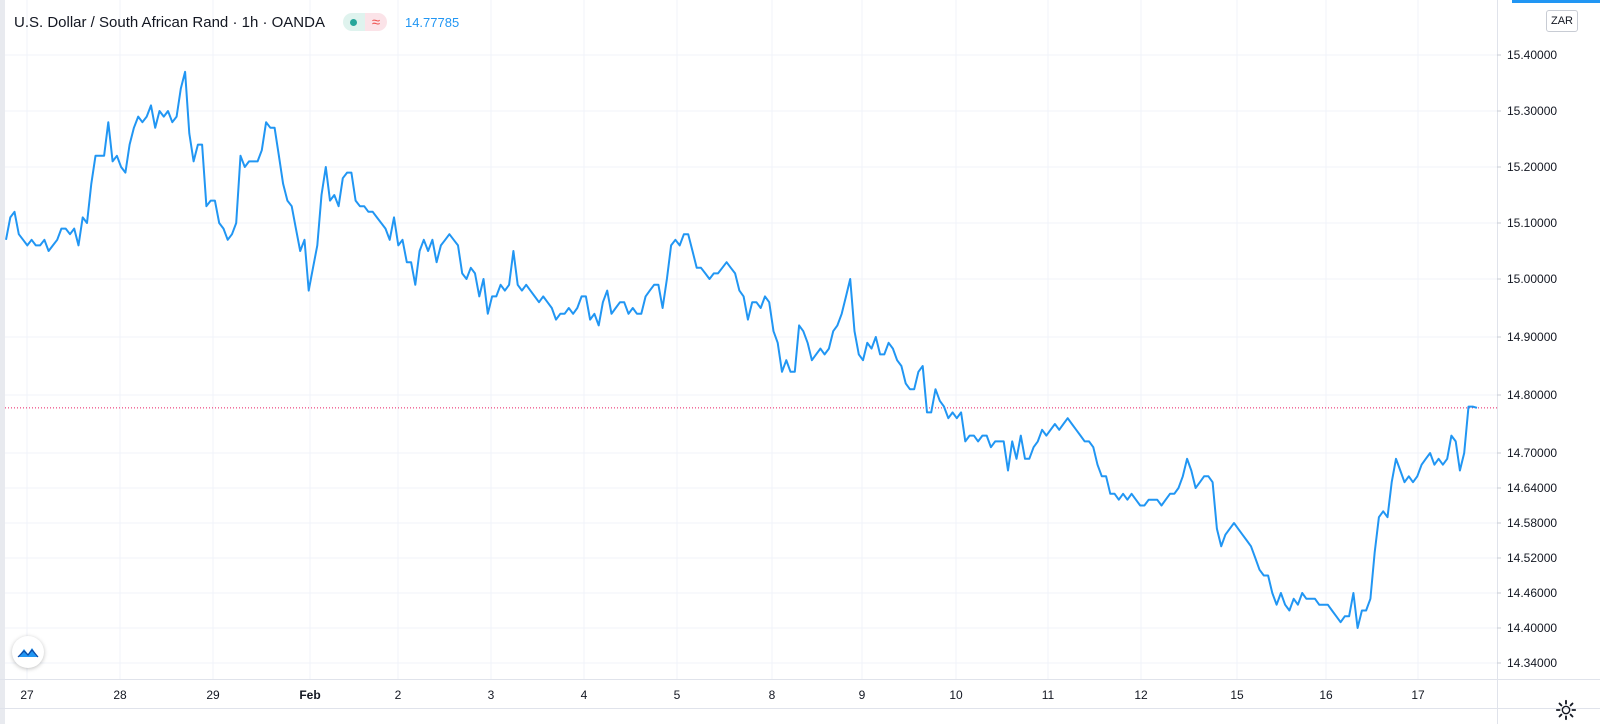 This screenshot has height=726, width=1600. Describe the element at coordinates (1532, 663) in the screenshot. I see `y-tick-label: 14.34000` at that location.